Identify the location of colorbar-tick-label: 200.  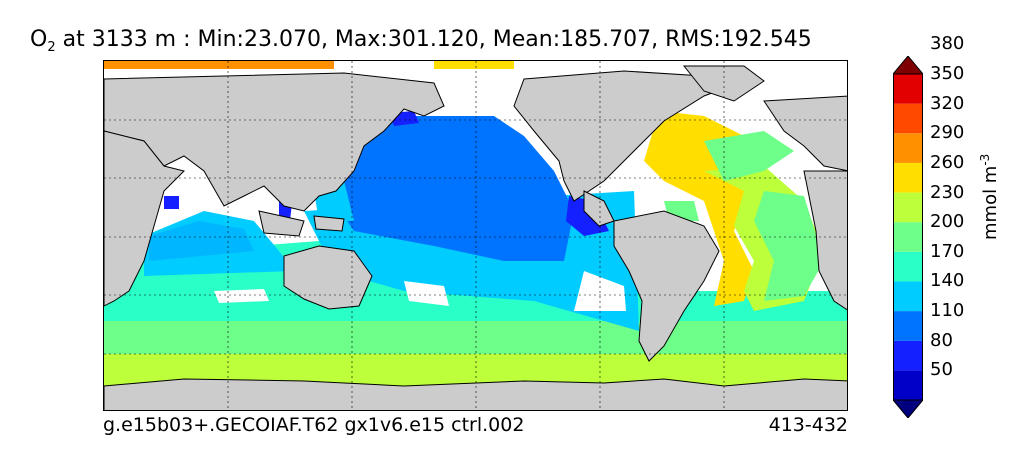
(947, 222).